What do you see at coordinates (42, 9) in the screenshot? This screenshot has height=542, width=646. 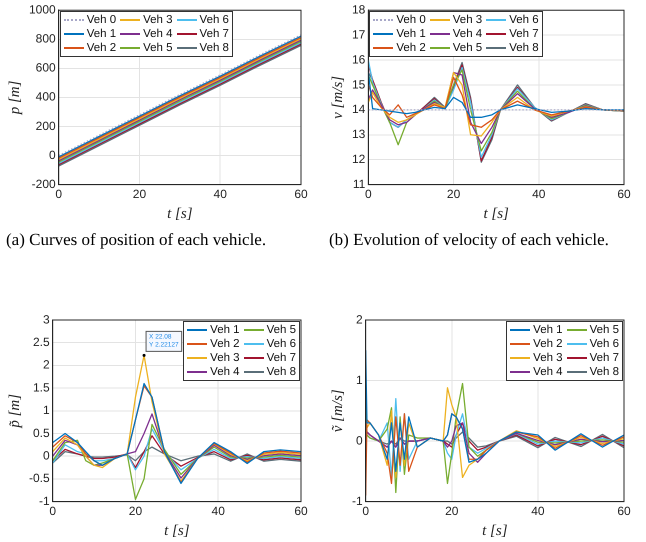 I see `y-tick-label: 1000` at bounding box center [42, 9].